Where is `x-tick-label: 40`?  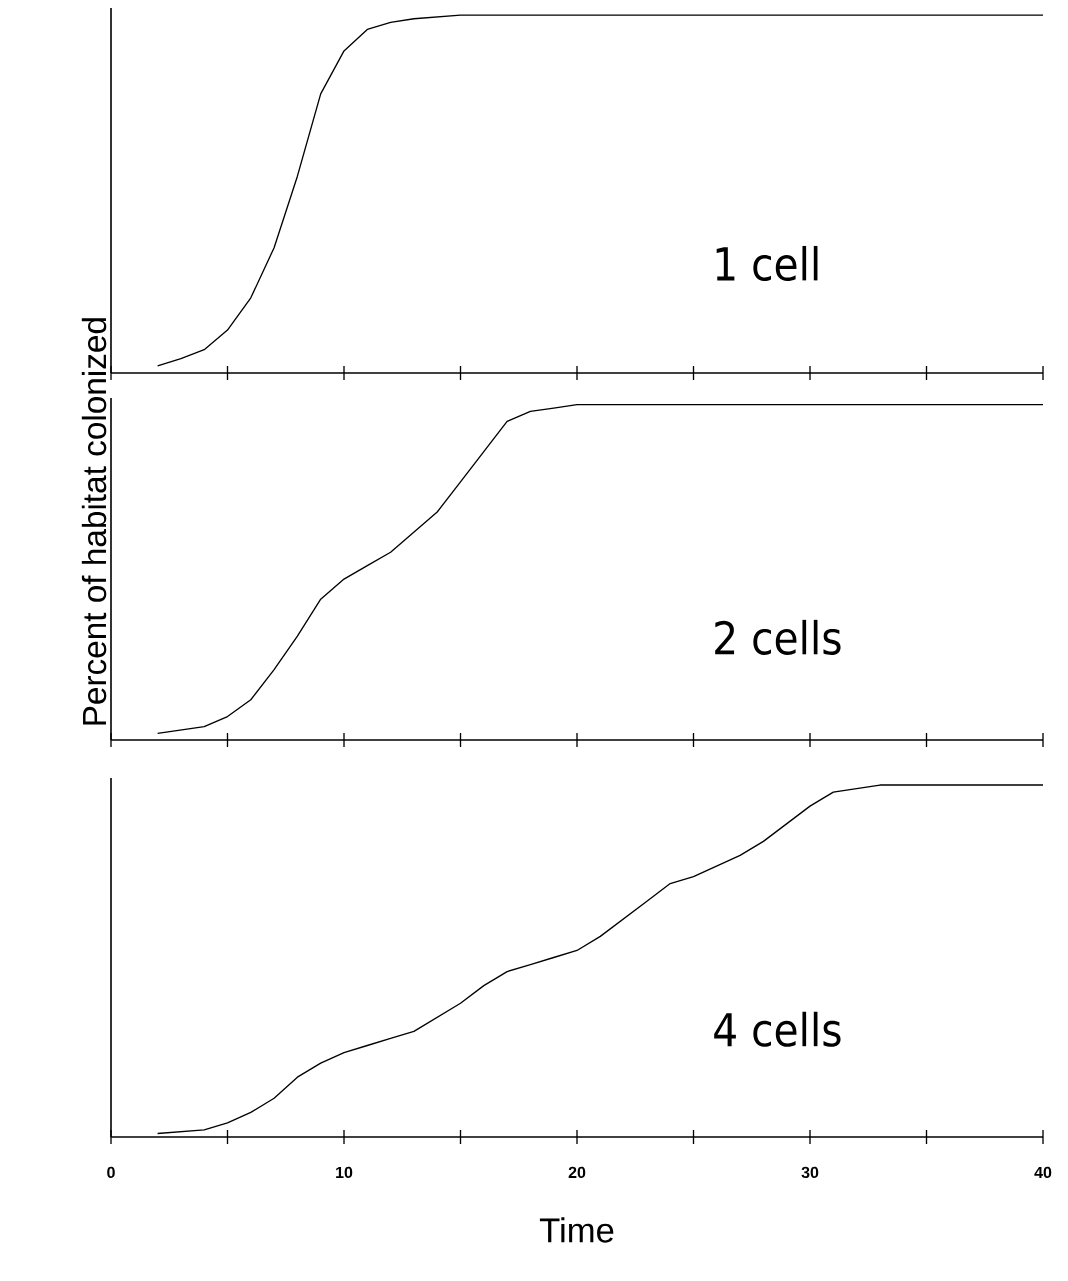 x-tick-label: 40 is located at coordinates (1043, 1172).